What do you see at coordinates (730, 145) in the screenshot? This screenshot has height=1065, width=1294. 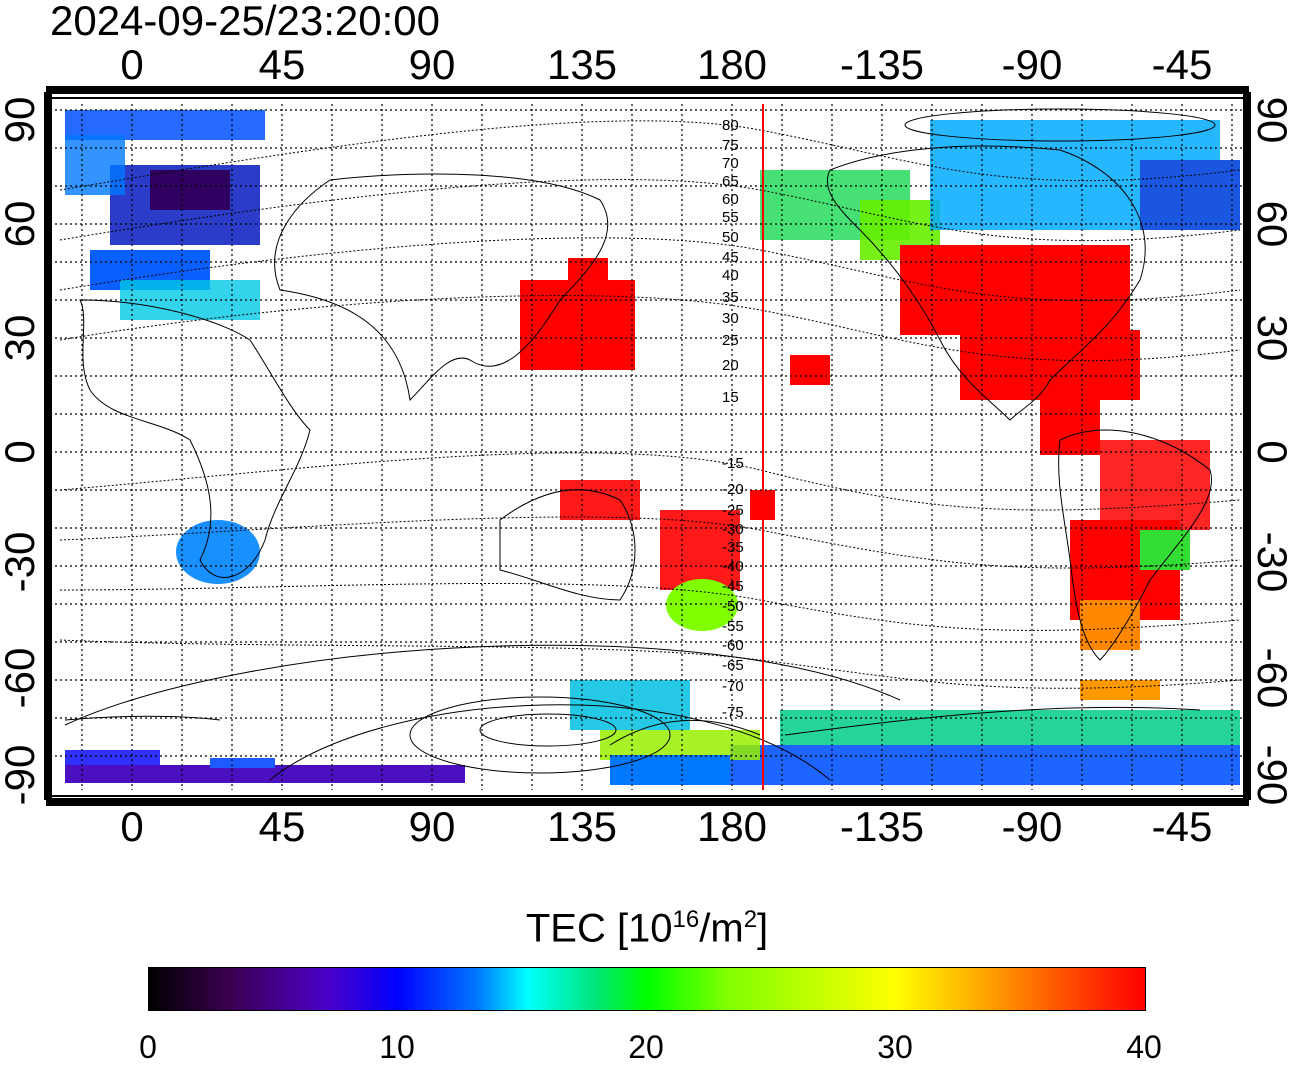 I see `contour-label: 75` at bounding box center [730, 145].